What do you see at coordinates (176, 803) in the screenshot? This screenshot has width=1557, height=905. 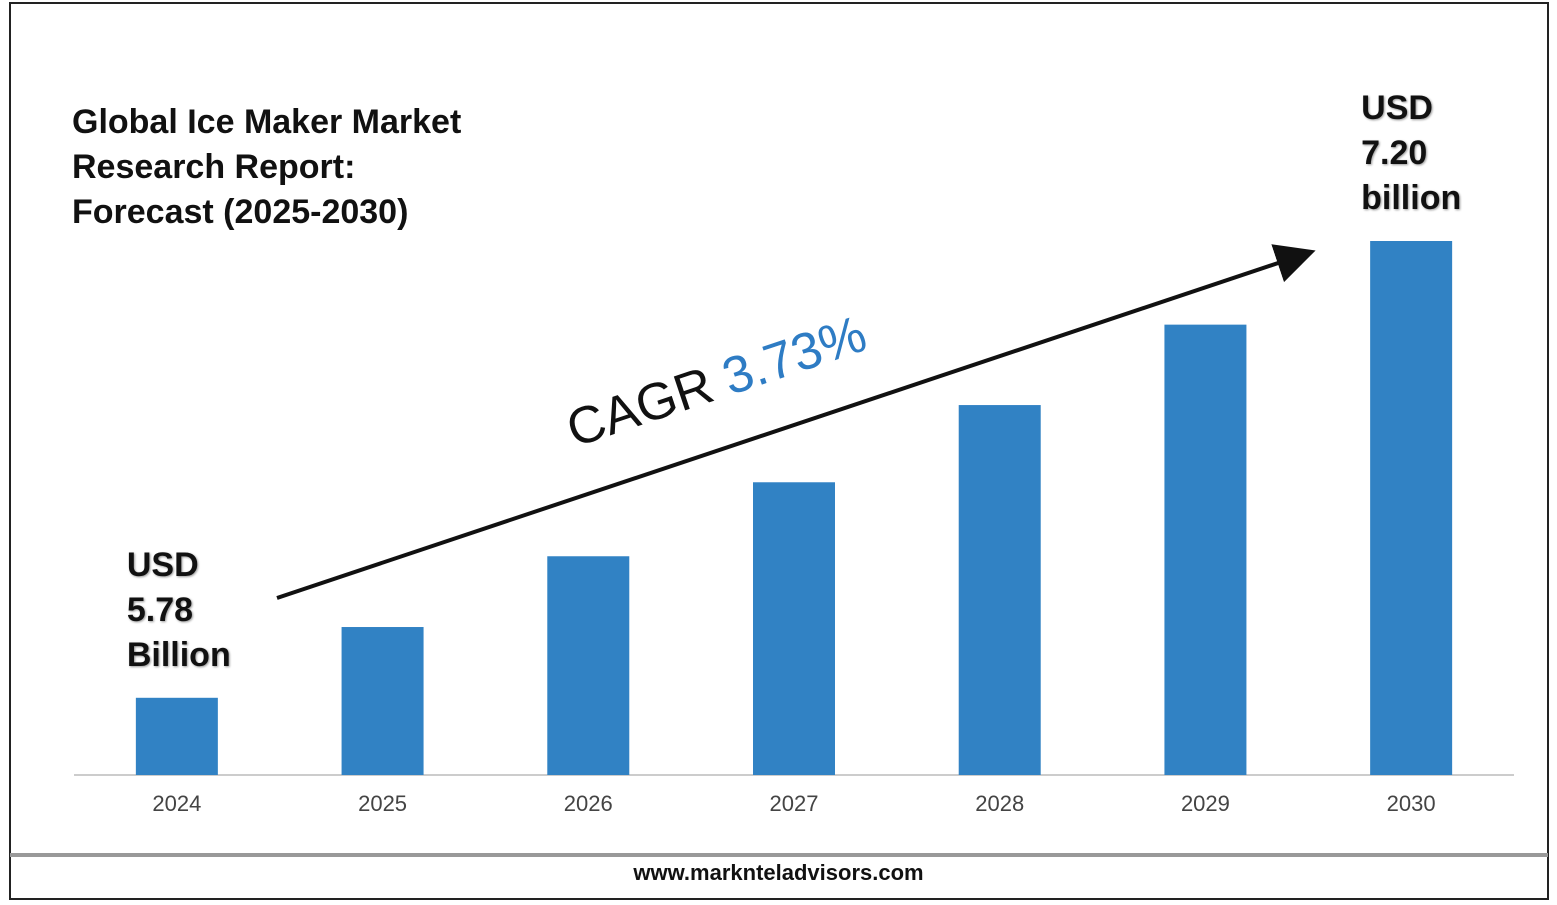 I see `x-tick-label: 2024` at bounding box center [176, 803].